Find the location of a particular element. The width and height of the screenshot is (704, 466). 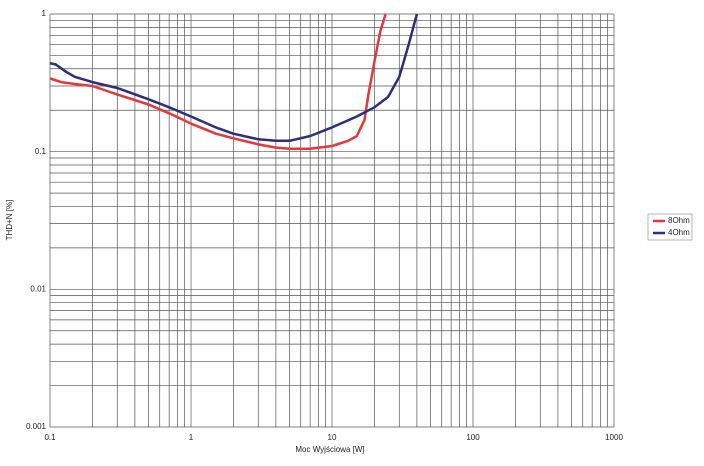

legend-label: 4Ohm is located at coordinates (679, 232).